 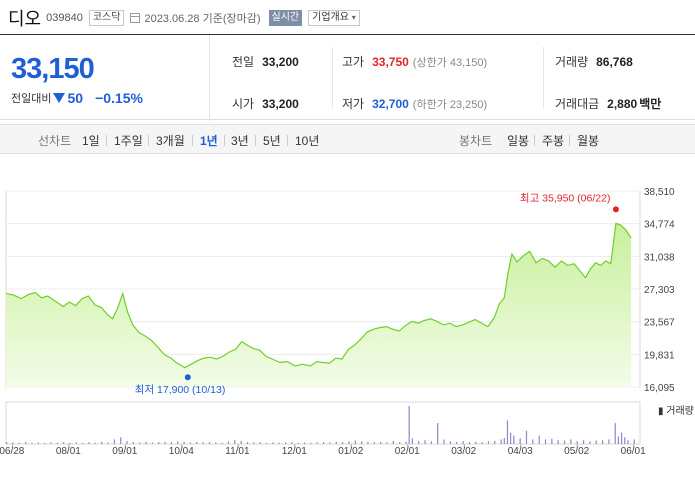 What do you see at coordinates (202, 19) in the screenshot?
I see `quote-date: 2023.06.28 기준(장마감)` at bounding box center [202, 19].